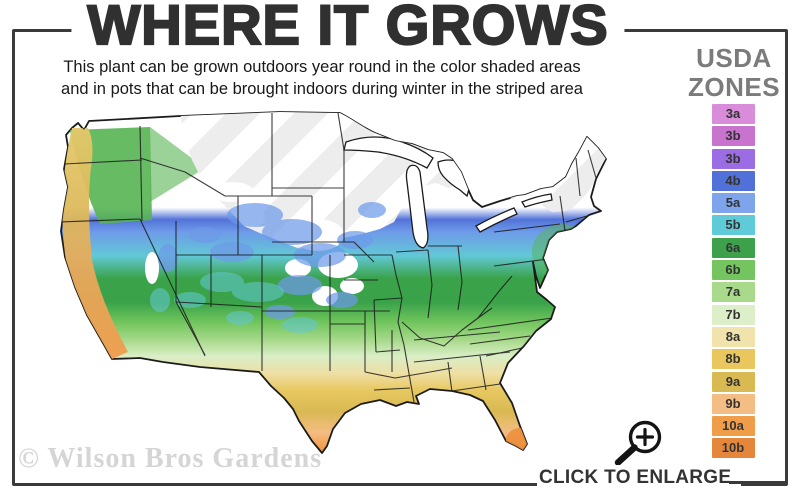 The height and width of the screenshot is (500, 800). Describe the element at coordinates (496, 220) in the screenshot. I see `lake-erie` at that location.